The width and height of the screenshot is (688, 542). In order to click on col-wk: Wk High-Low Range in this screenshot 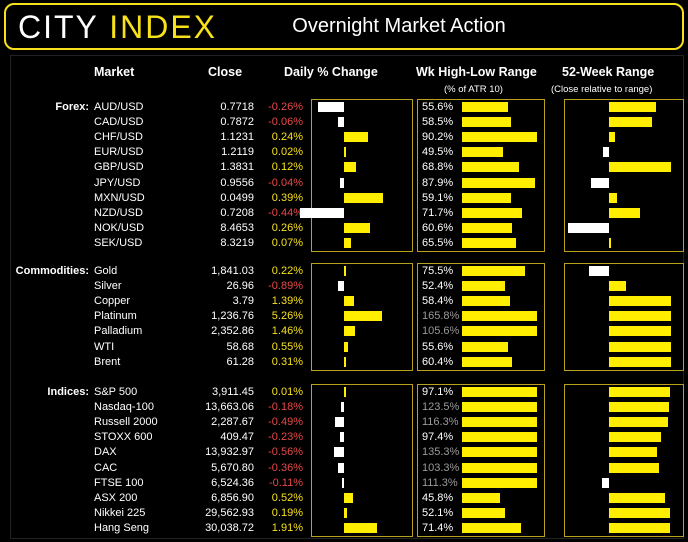, I will do `click(476, 72)`.